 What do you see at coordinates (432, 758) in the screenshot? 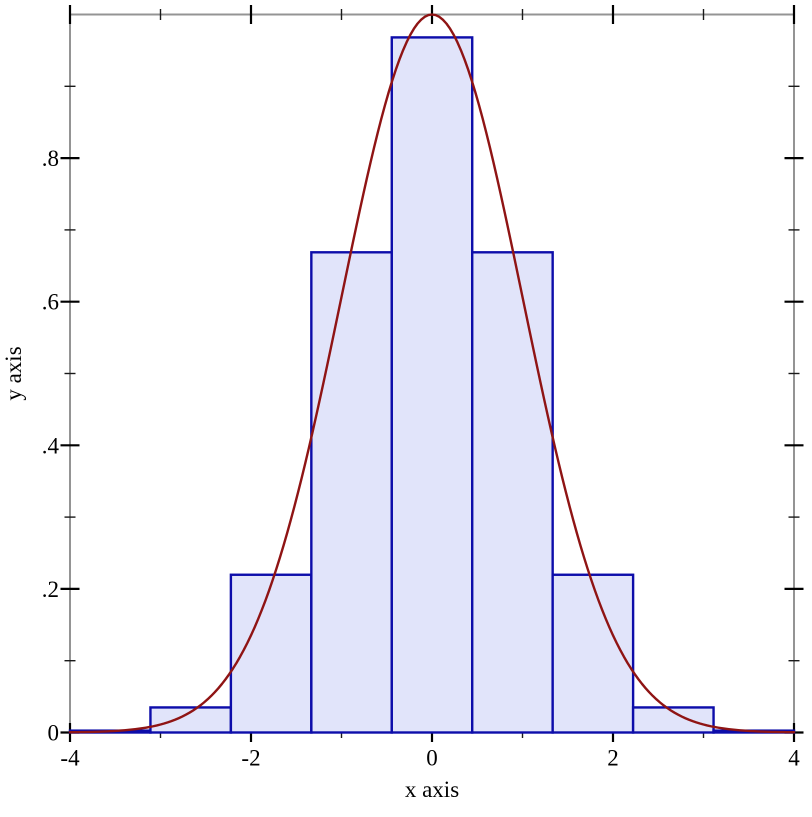
I see `x-tick-label: 0` at bounding box center [432, 758].